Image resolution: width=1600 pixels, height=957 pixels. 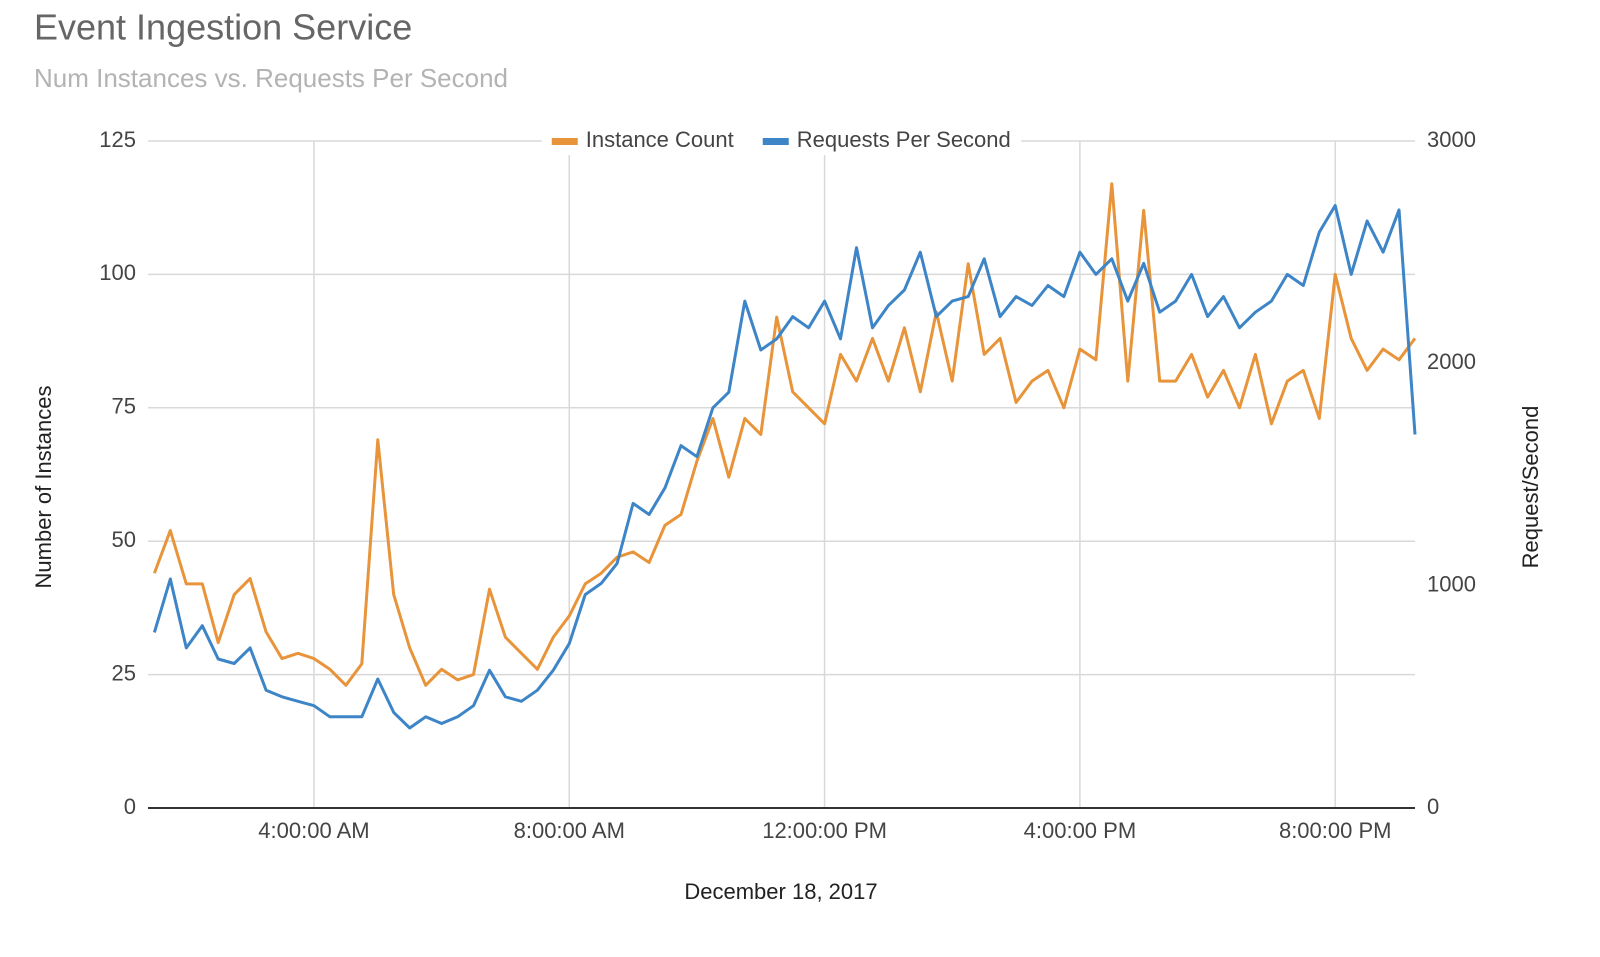 I want to click on x-tick-label: 8:00:00 AM, so click(x=569, y=830).